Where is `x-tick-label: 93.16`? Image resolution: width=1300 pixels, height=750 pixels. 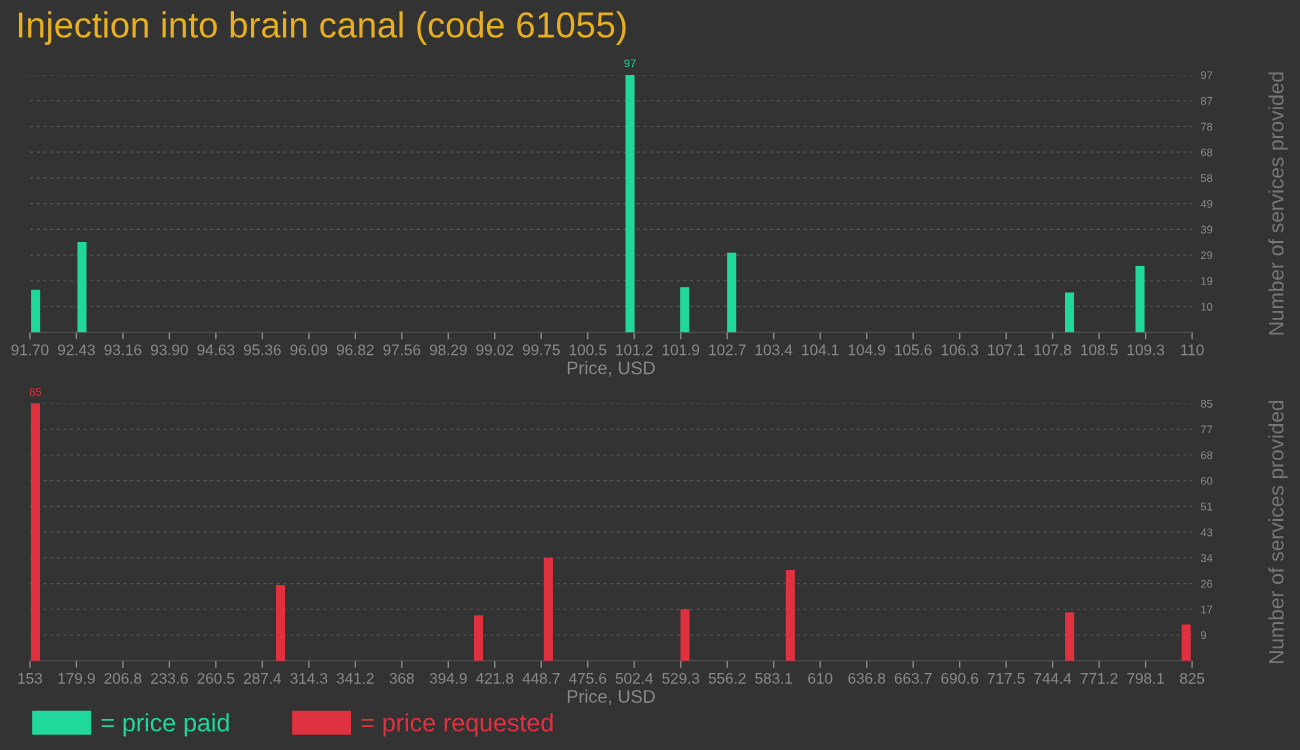 x-tick-label: 93.16 is located at coordinates (123, 350).